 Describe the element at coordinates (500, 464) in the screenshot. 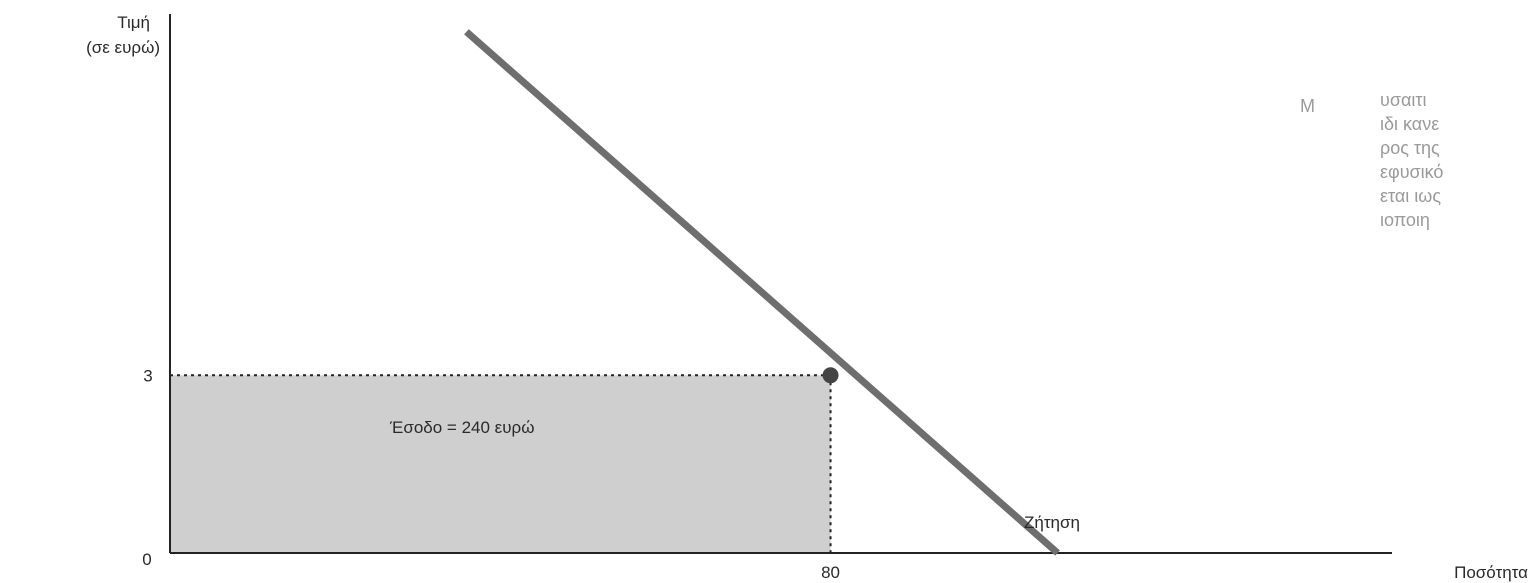

I see `revenue-area` at that location.